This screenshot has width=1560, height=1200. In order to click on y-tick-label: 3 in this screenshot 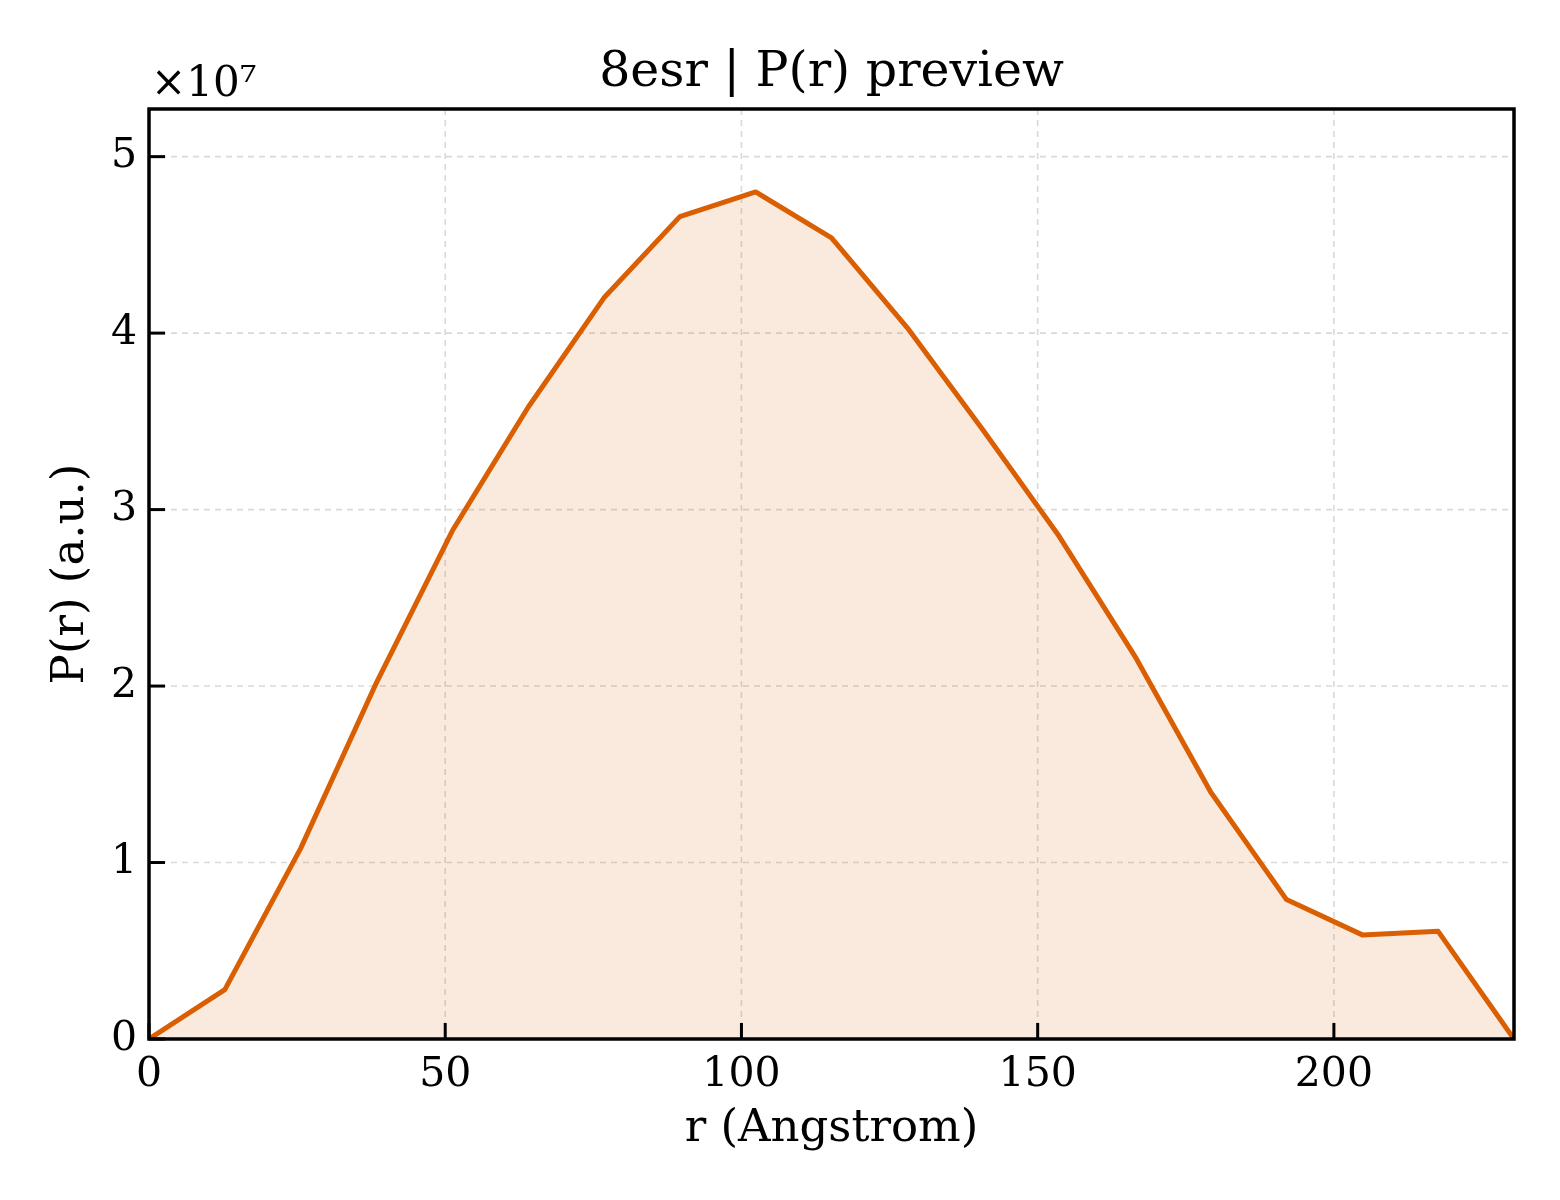, I will do `click(123, 506)`.